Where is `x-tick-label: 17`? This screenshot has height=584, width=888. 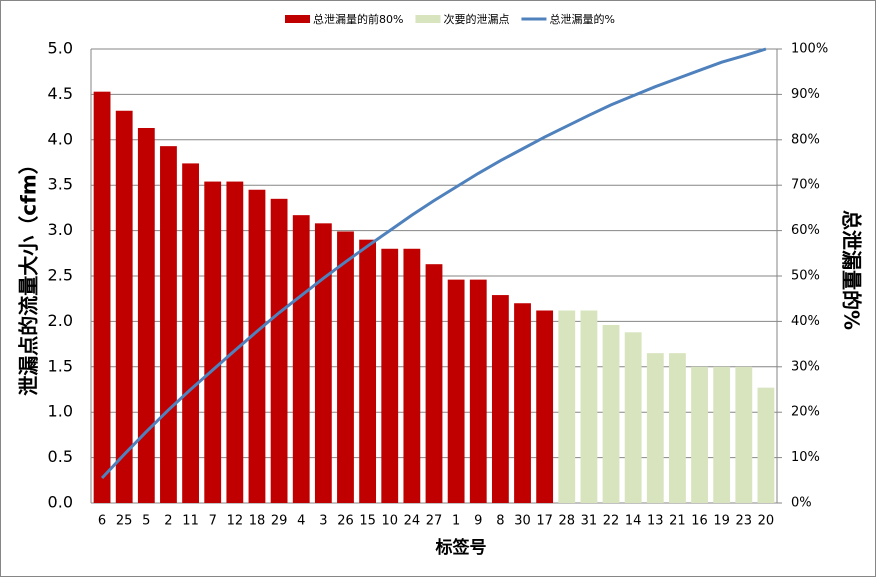 x-tick-label: 17 is located at coordinates (544, 521).